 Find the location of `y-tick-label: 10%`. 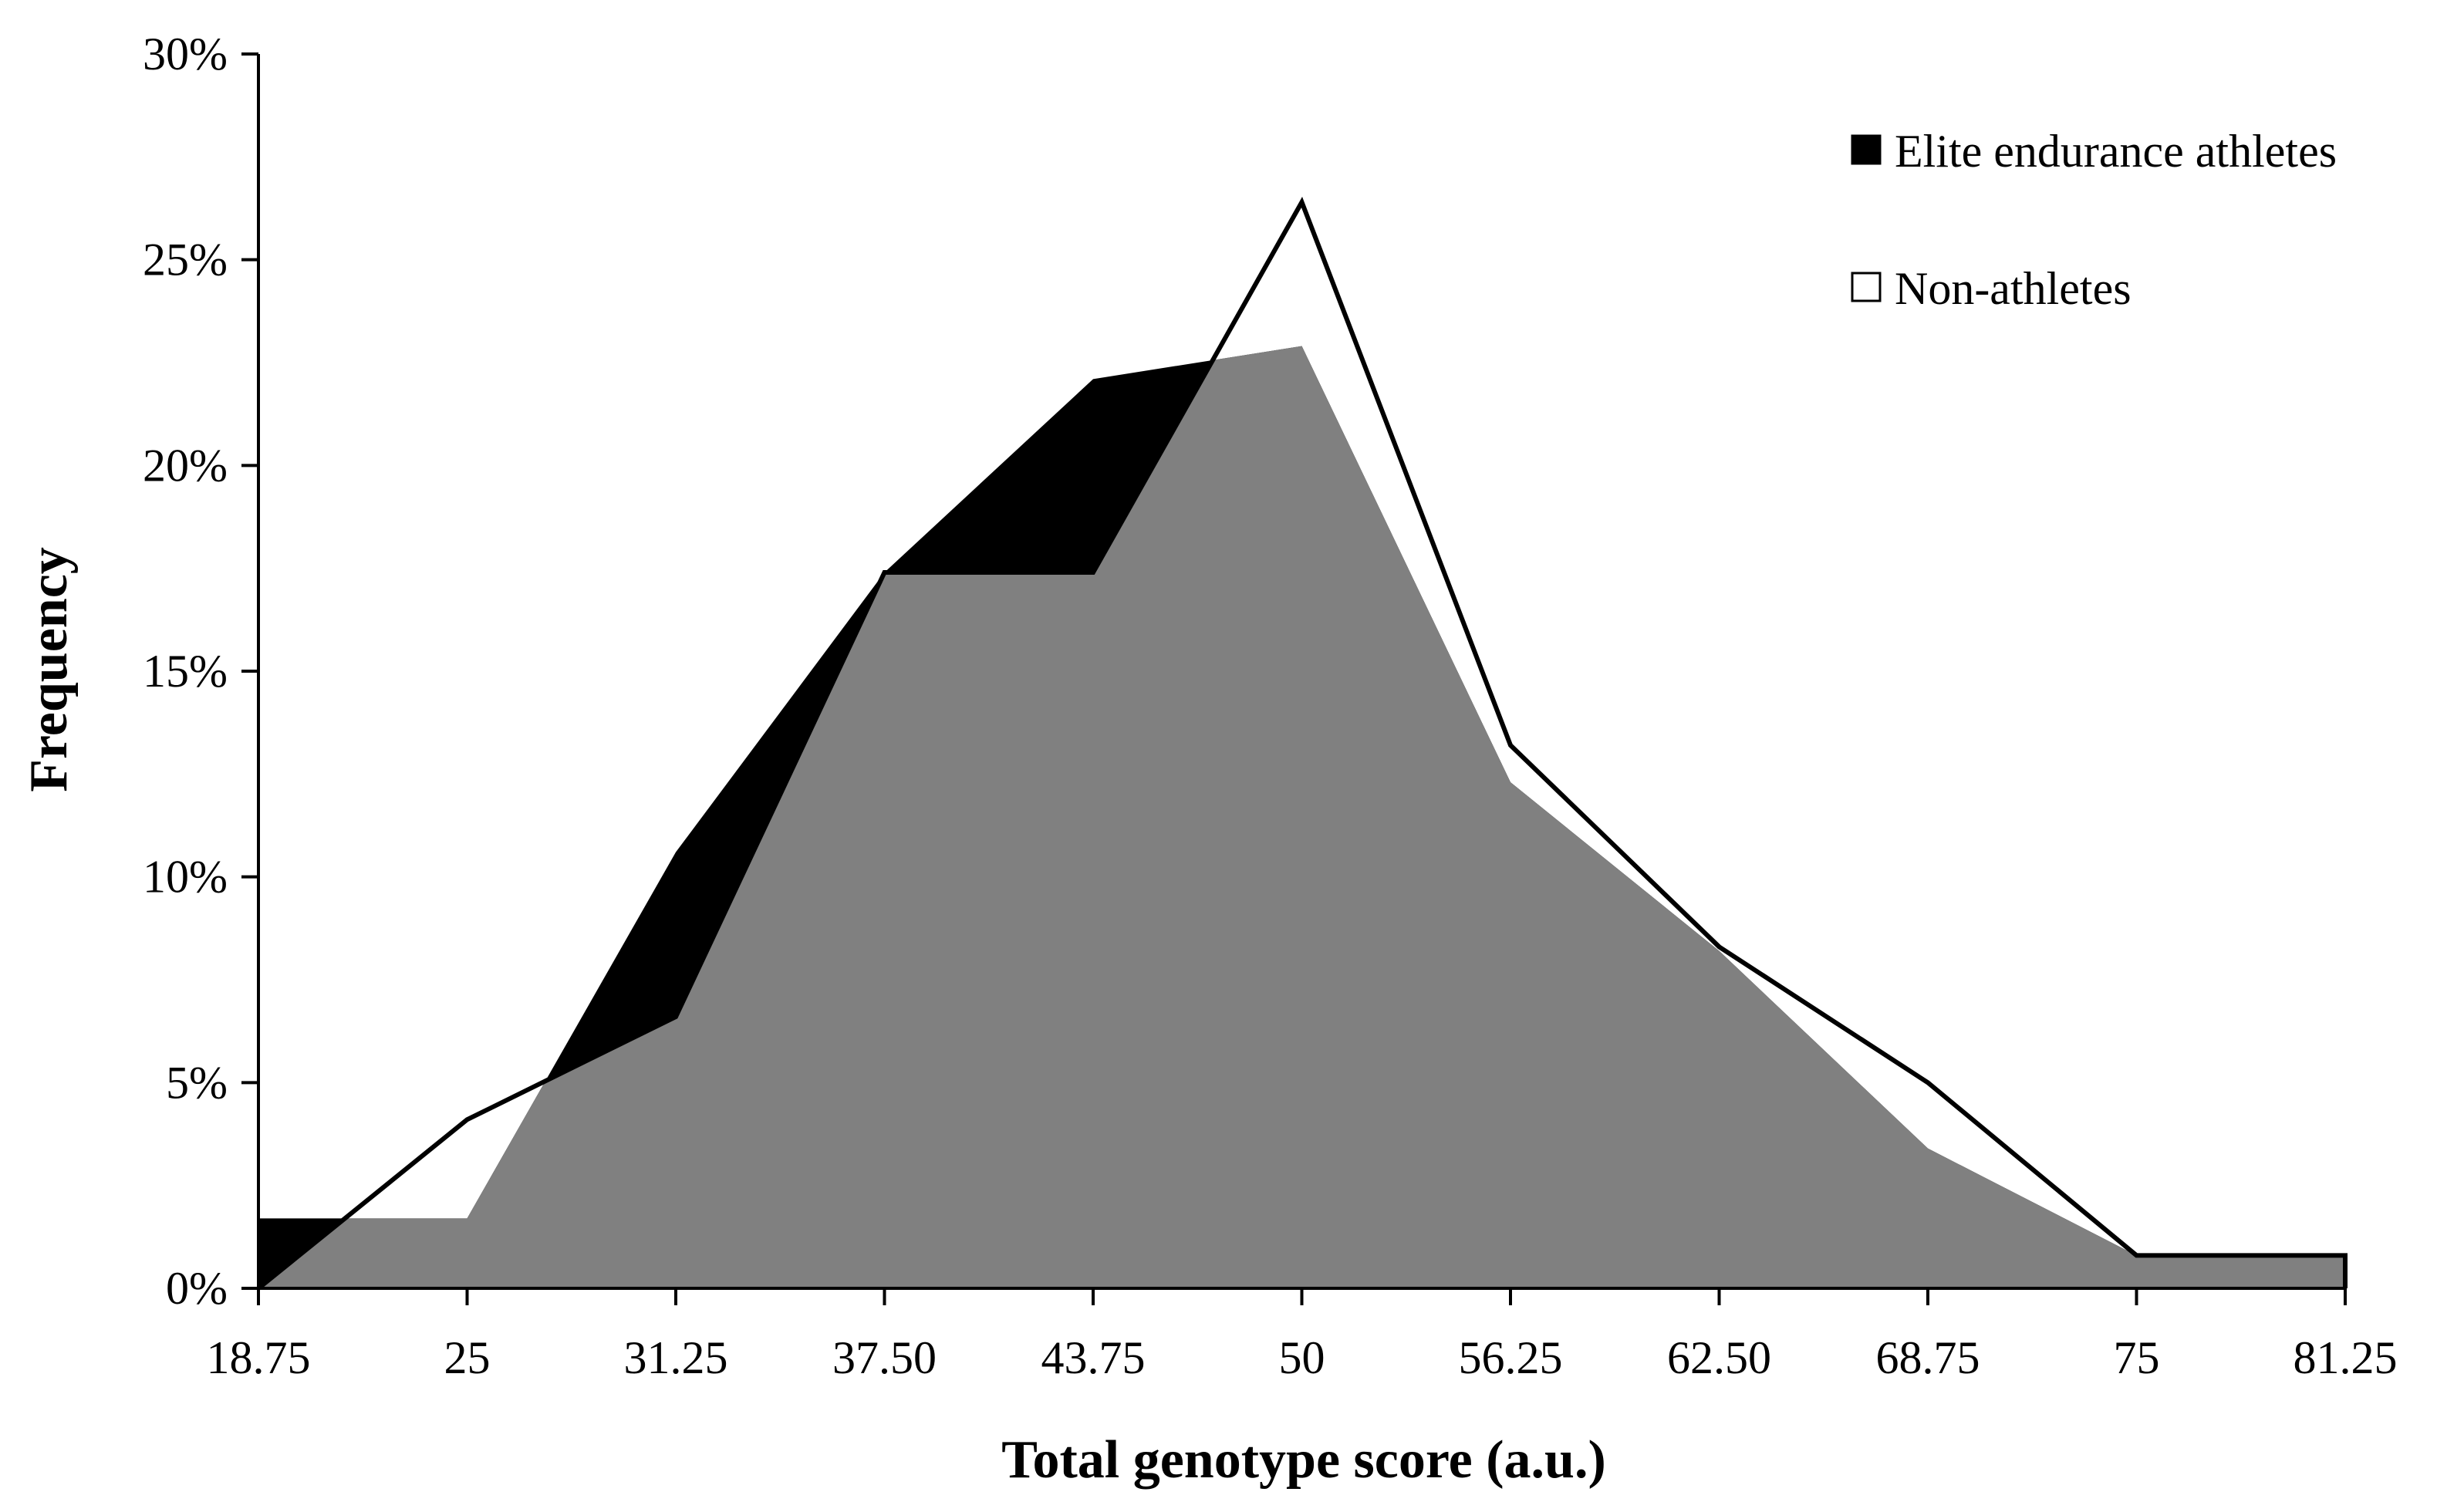

y-tick-label: 10% is located at coordinates (185, 877).